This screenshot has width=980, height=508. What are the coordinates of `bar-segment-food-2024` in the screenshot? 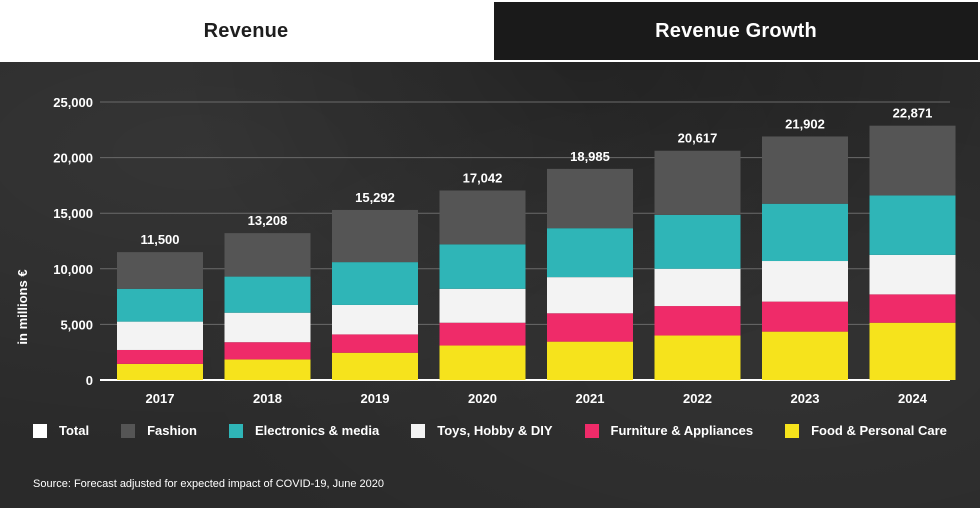 It's located at (912, 351).